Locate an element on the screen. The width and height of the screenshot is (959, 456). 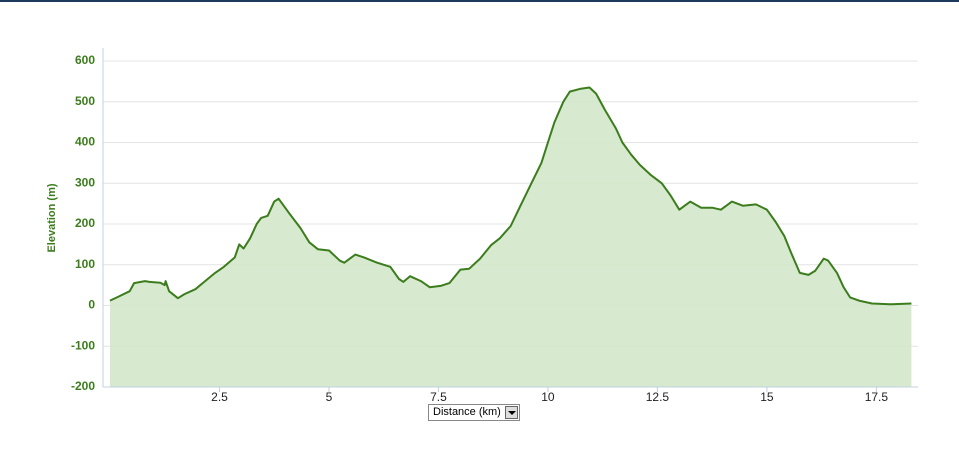
y-tick-label: 0 is located at coordinates (91, 305).